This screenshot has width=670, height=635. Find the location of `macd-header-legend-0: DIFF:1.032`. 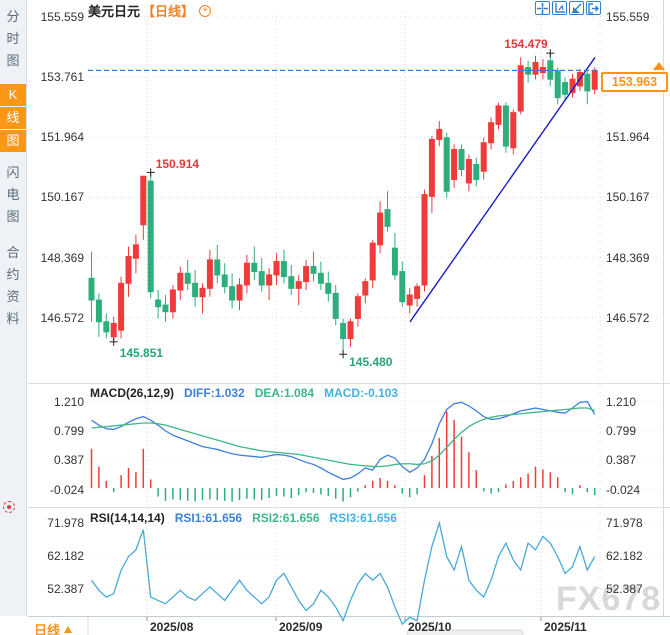

macd-header-legend-0: DIFF:1.032 is located at coordinates (214, 393).